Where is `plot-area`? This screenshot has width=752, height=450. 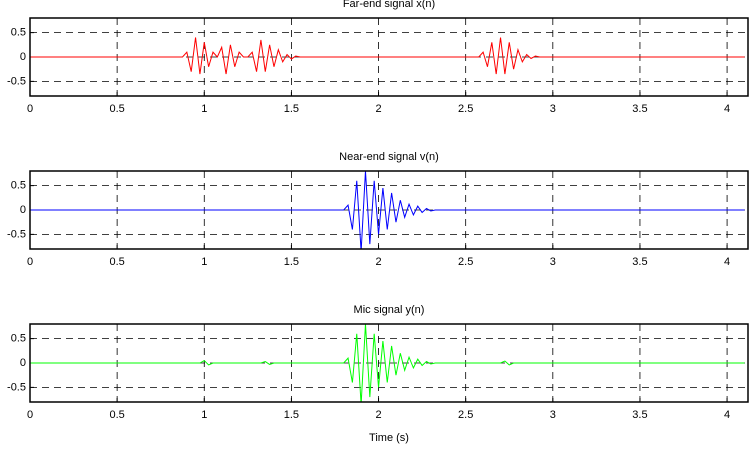 plot-area is located at coordinates (387, 56).